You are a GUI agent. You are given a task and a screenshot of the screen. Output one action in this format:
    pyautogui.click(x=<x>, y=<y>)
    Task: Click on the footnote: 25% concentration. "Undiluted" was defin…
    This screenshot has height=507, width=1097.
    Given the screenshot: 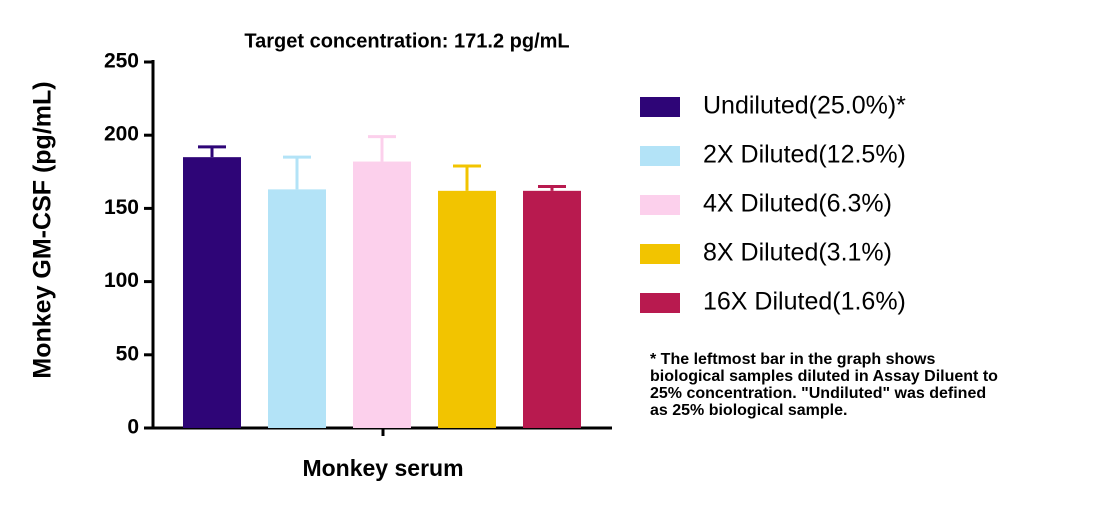 What is the action you would take?
    pyautogui.click(x=818, y=393)
    